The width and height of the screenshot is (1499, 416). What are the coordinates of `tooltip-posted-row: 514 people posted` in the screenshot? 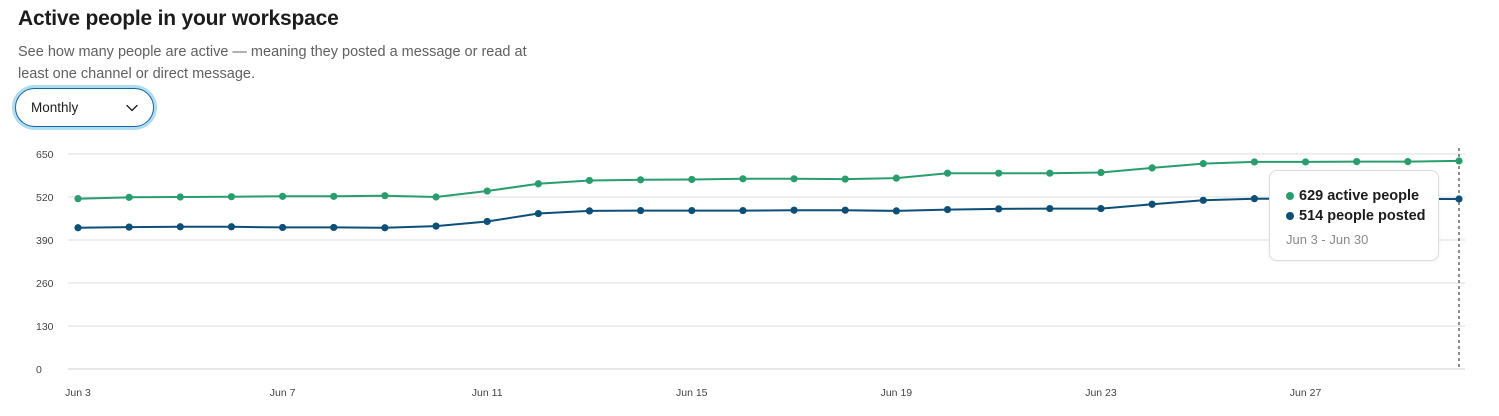 It's located at (1362, 216).